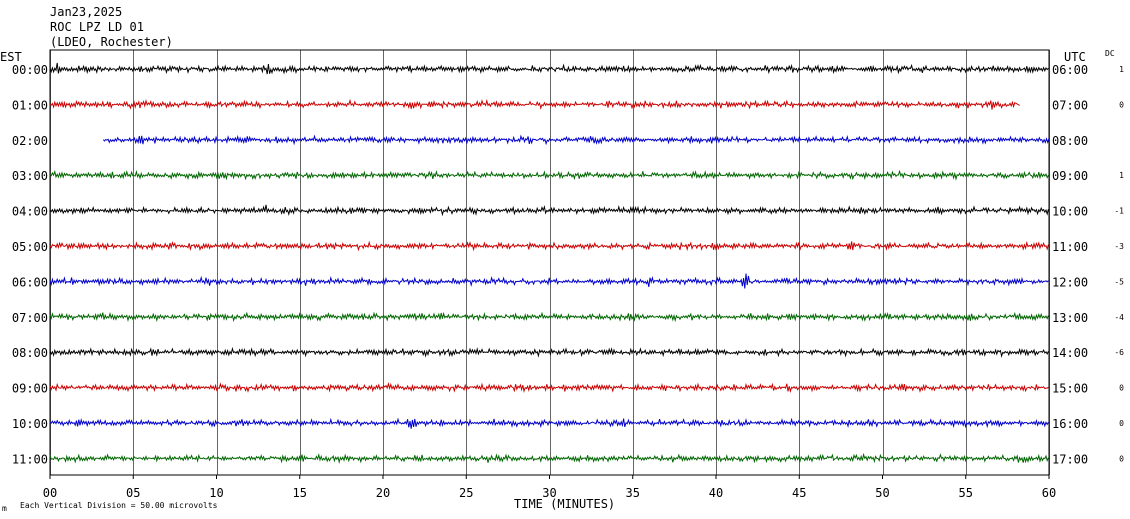  What do you see at coordinates (1070, 141) in the screenshot?
I see `right-hour-label: 08:00` at bounding box center [1070, 141].